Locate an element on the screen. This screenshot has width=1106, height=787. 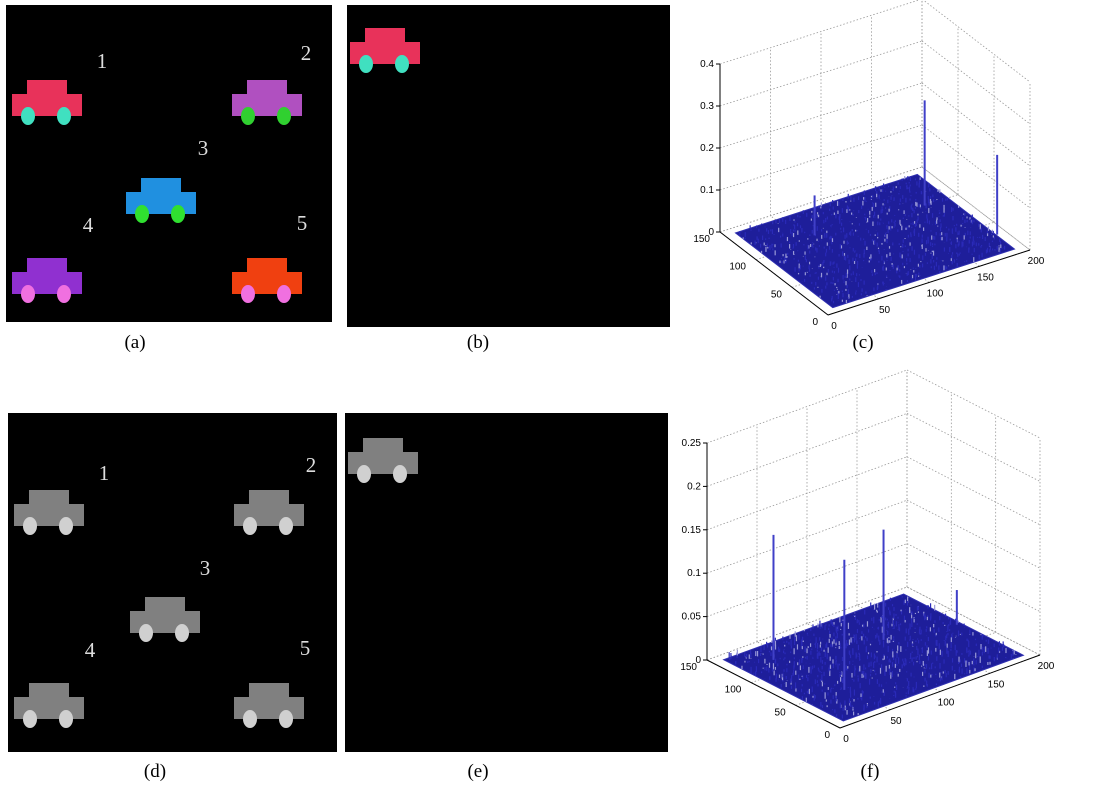
caption: (c) is located at coordinates (862, 342).